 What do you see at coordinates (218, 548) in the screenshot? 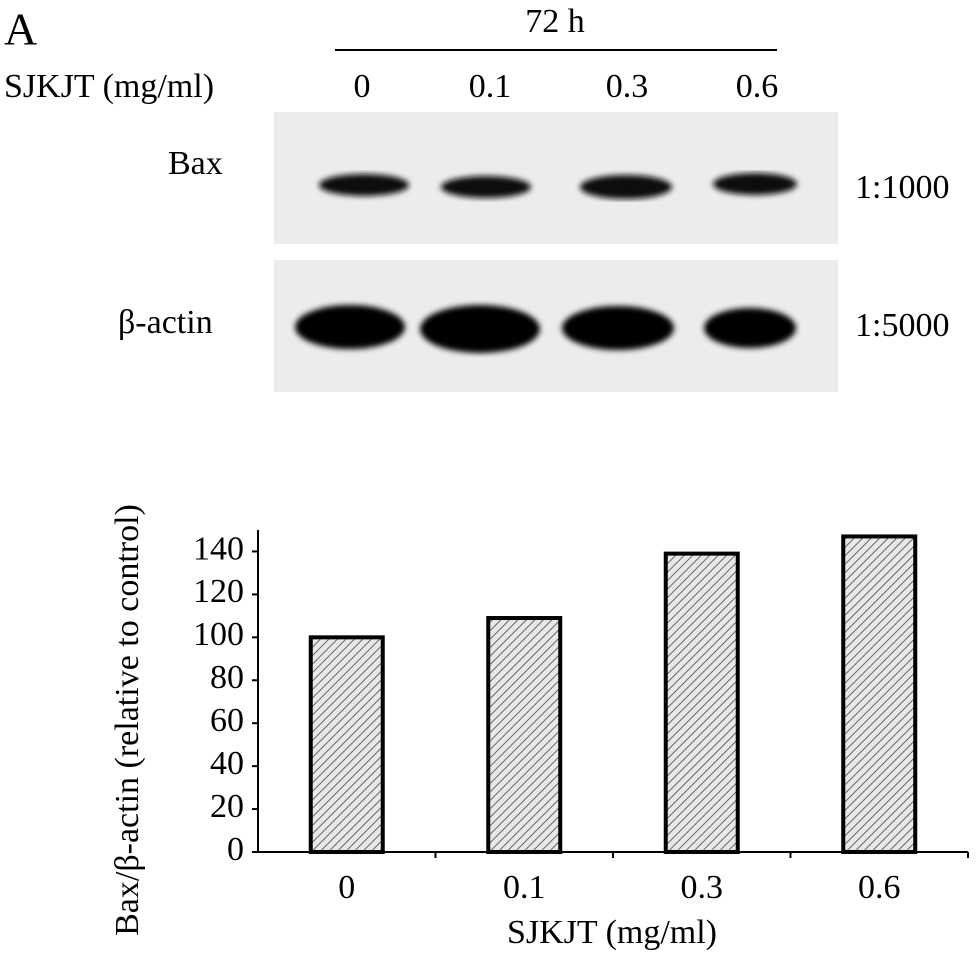
I see `y-tick-label: 140` at bounding box center [218, 548].